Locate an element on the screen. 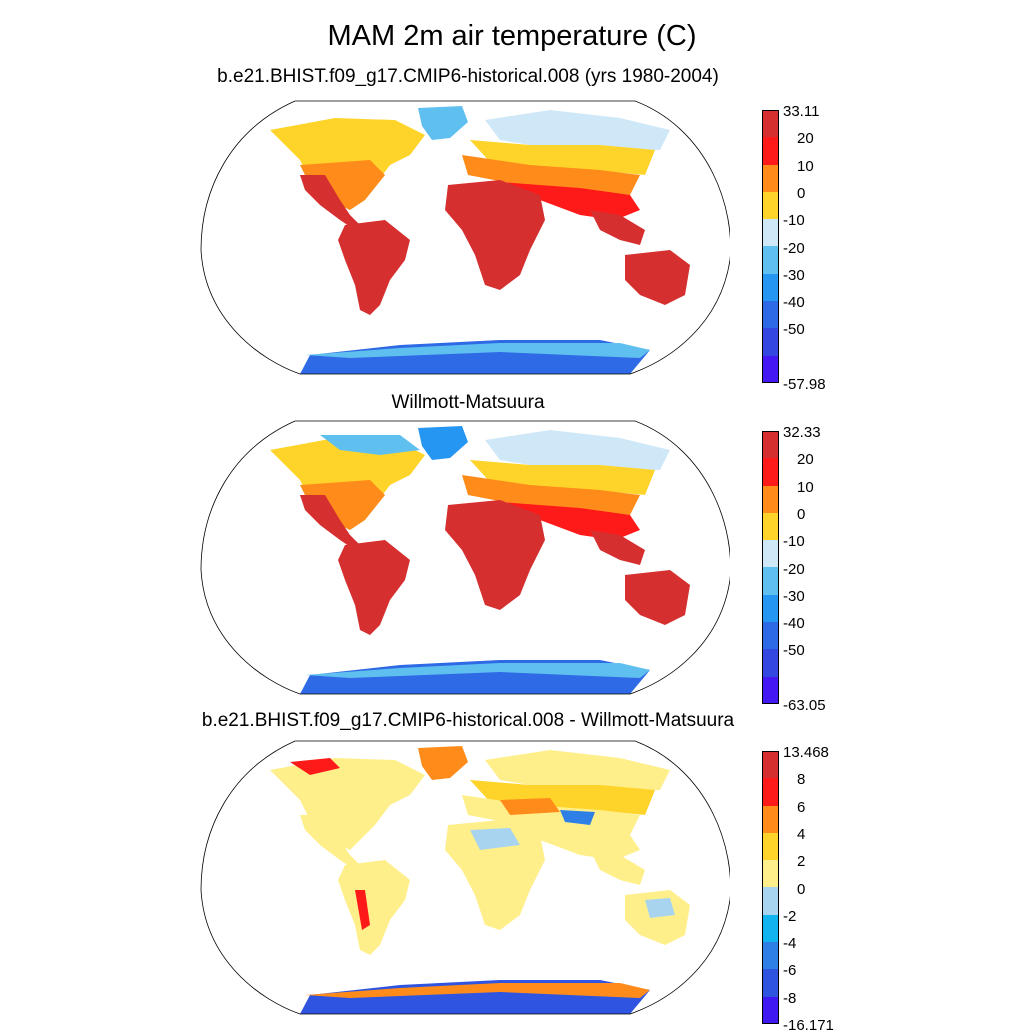  panel-3-colorbar is located at coordinates (770, 887).